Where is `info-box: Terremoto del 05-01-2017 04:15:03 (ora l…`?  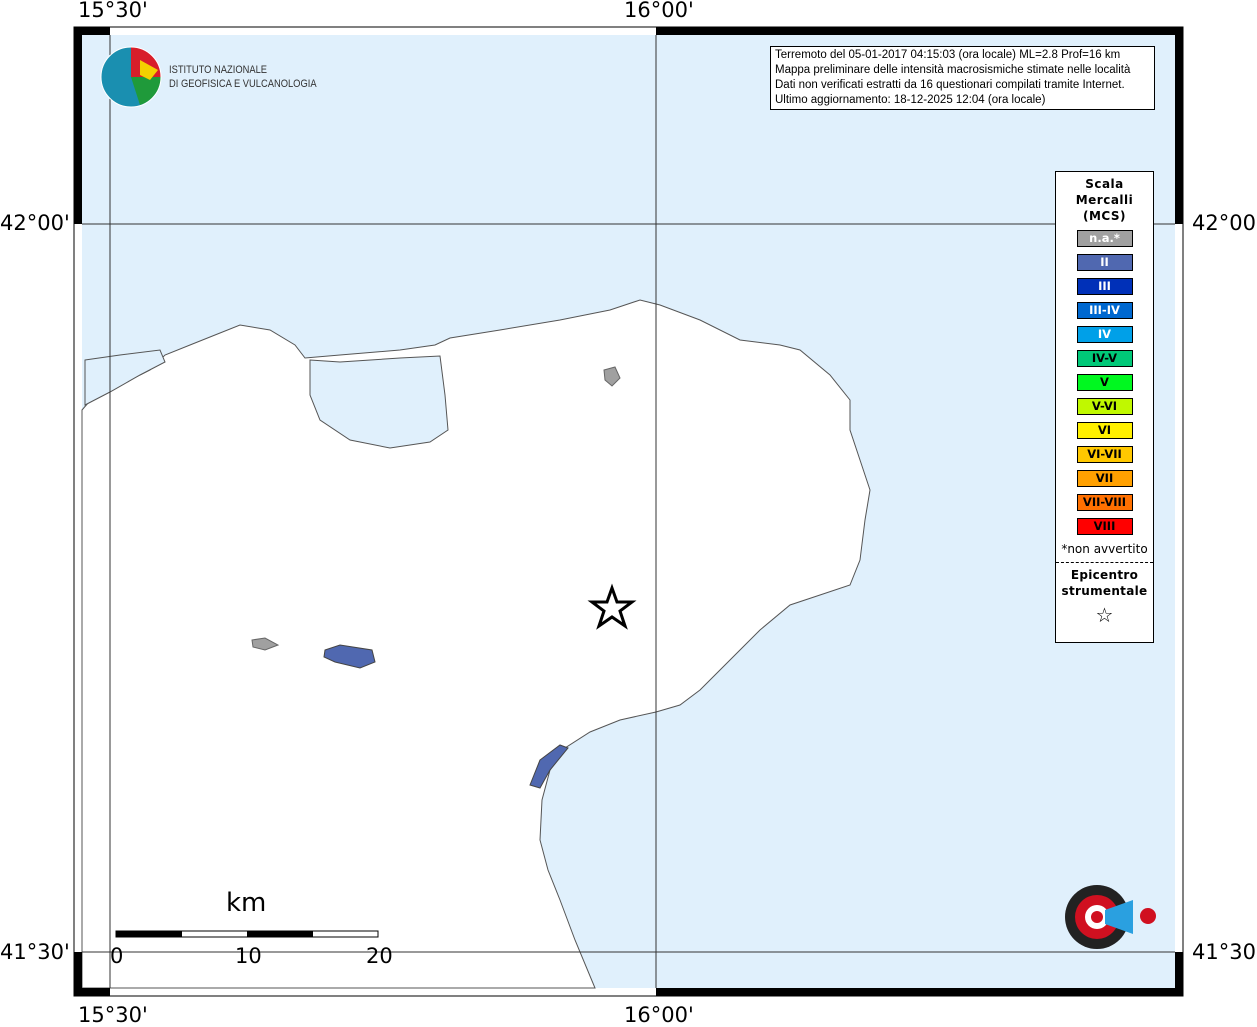 info-box: Terremoto del 05-01-2017 04:15:03 (ora l… is located at coordinates (962, 78).